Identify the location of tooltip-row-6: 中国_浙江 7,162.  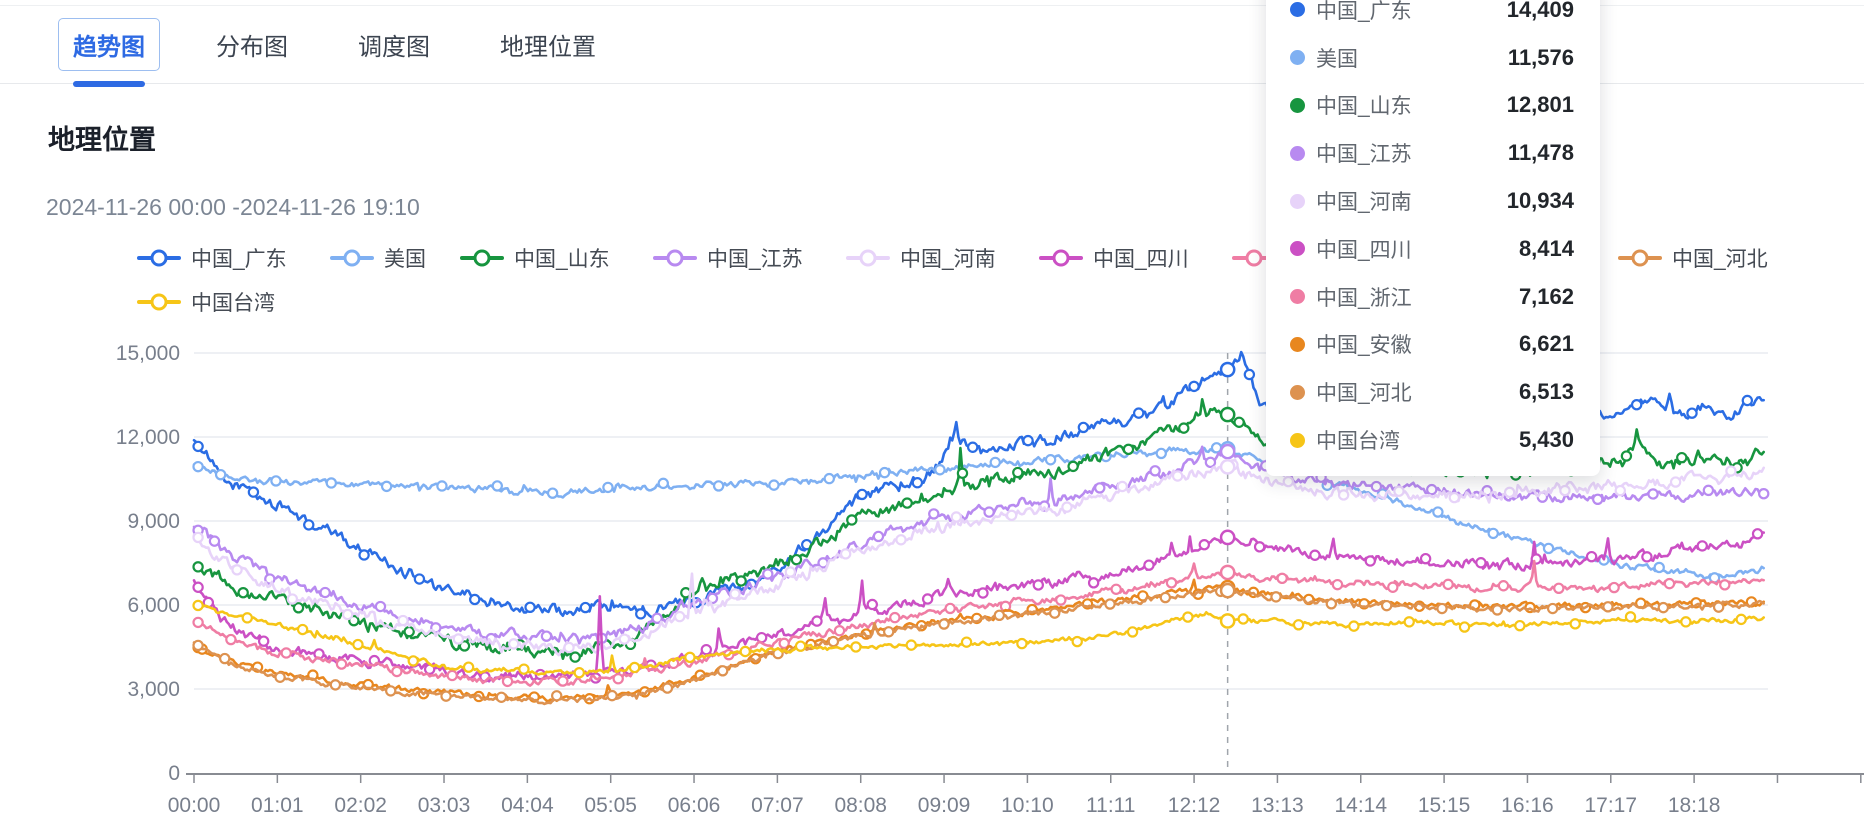
(1432, 297).